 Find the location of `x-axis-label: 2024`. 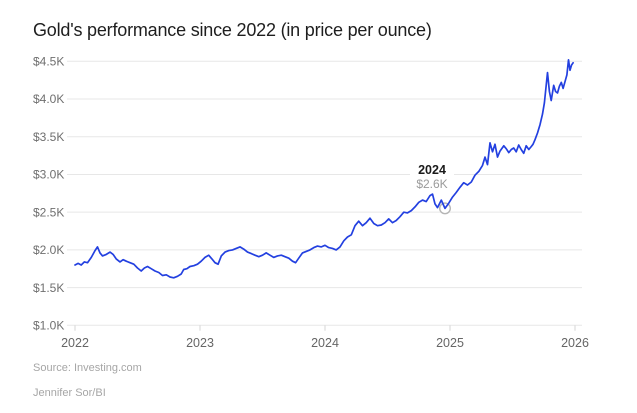

x-axis-label: 2024 is located at coordinates (325, 343).